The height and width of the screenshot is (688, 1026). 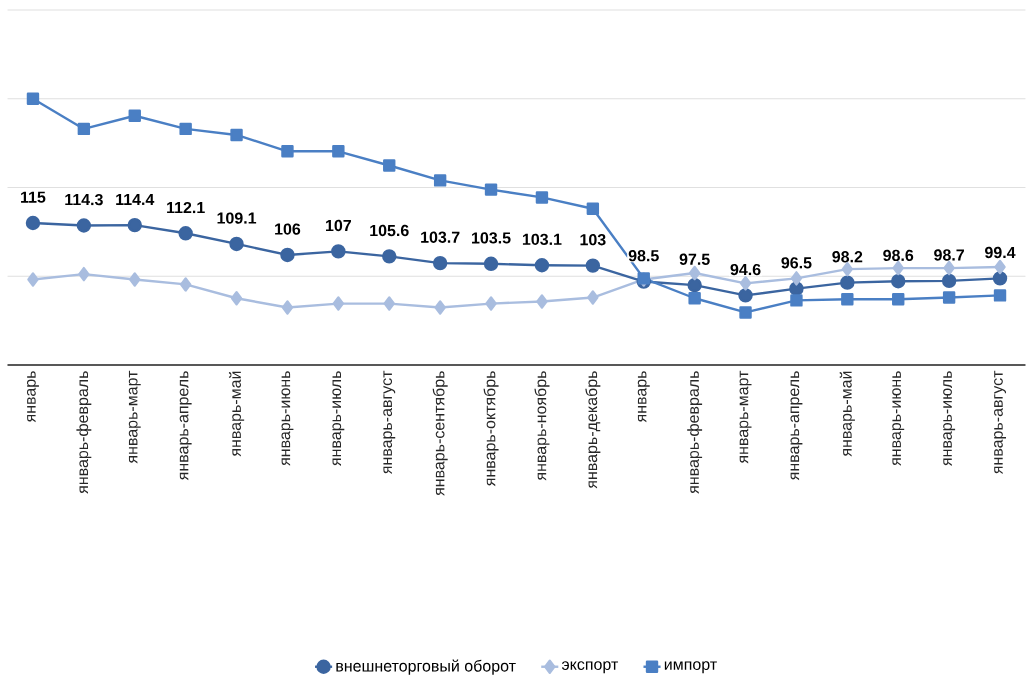 What do you see at coordinates (1000, 252) in the screenshot?
I see `data-label: 99.4` at bounding box center [1000, 252].